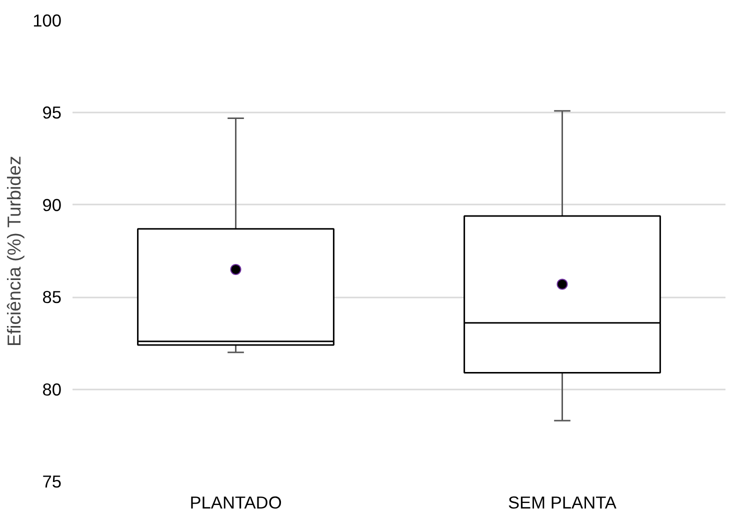 Image resolution: width=751 pixels, height=521 pixels. I want to click on y-tick-label: 85, so click(52, 297).